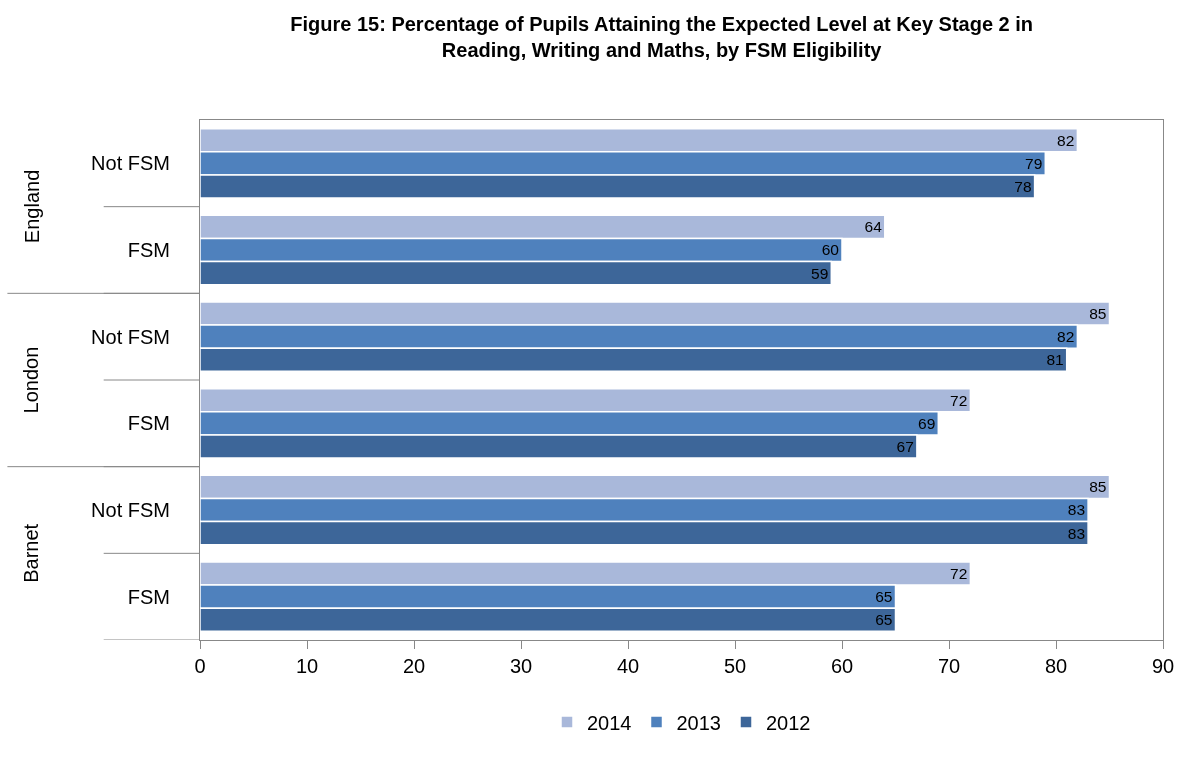 This screenshot has width=1203, height=770. I want to click on data-label: 64, so click(873, 227).